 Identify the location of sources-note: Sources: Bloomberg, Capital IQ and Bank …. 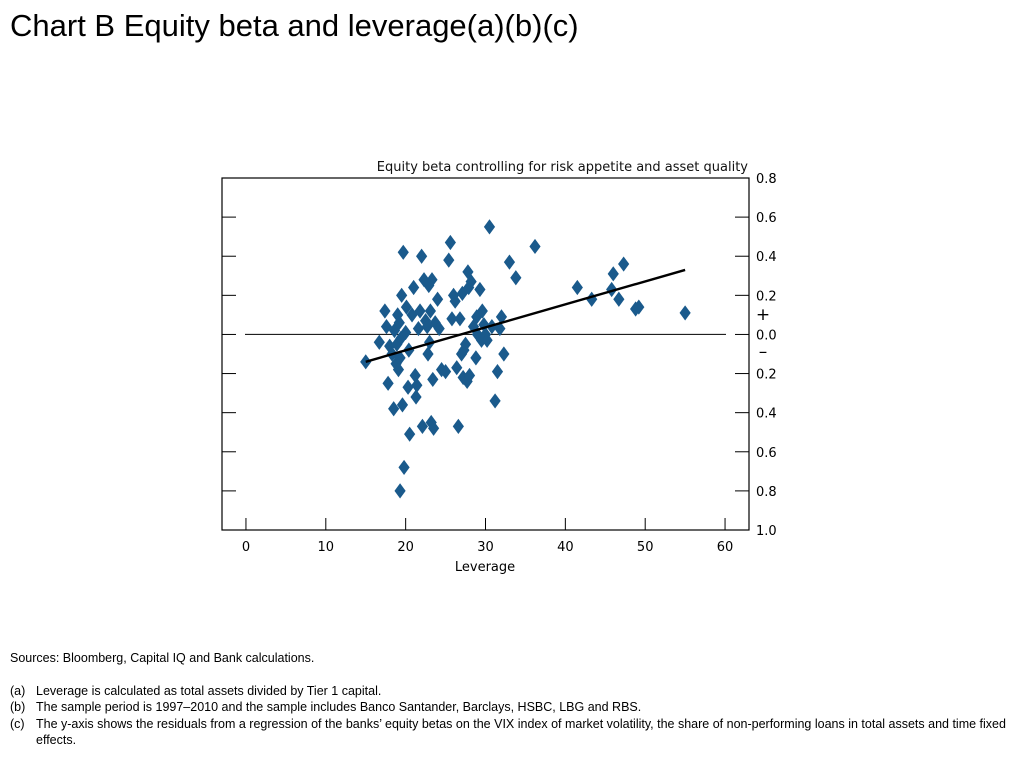
(162, 658).